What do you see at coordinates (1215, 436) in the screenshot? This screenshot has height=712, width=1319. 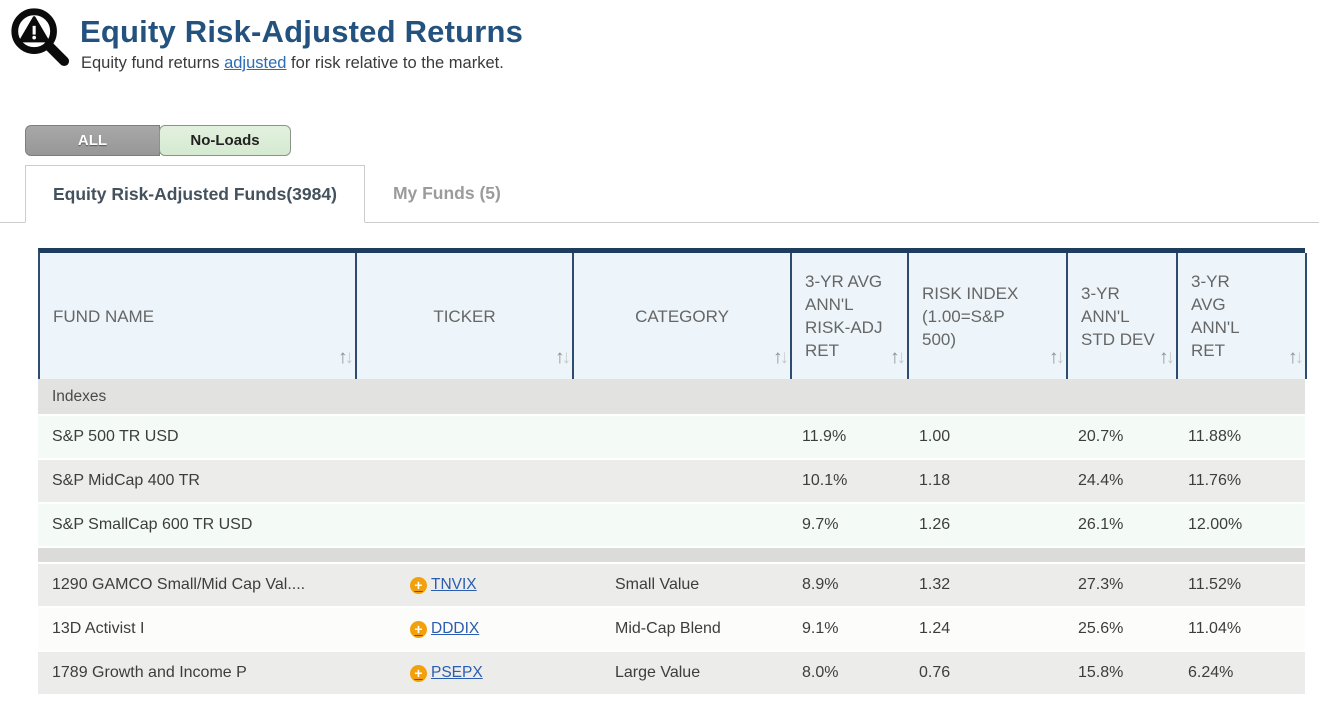 I see `avg-ret-cell: 11.88%` at bounding box center [1215, 436].